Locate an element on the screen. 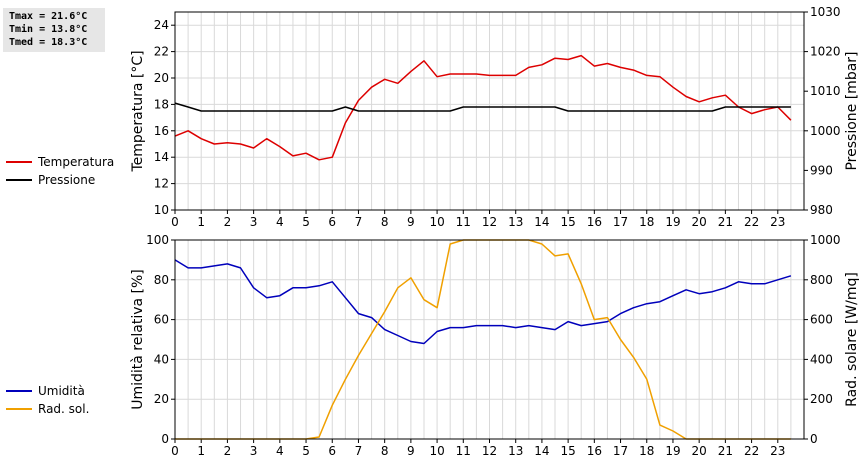 This screenshot has height=460, width=860. legend-swatch-temperature is located at coordinates (19, 162).